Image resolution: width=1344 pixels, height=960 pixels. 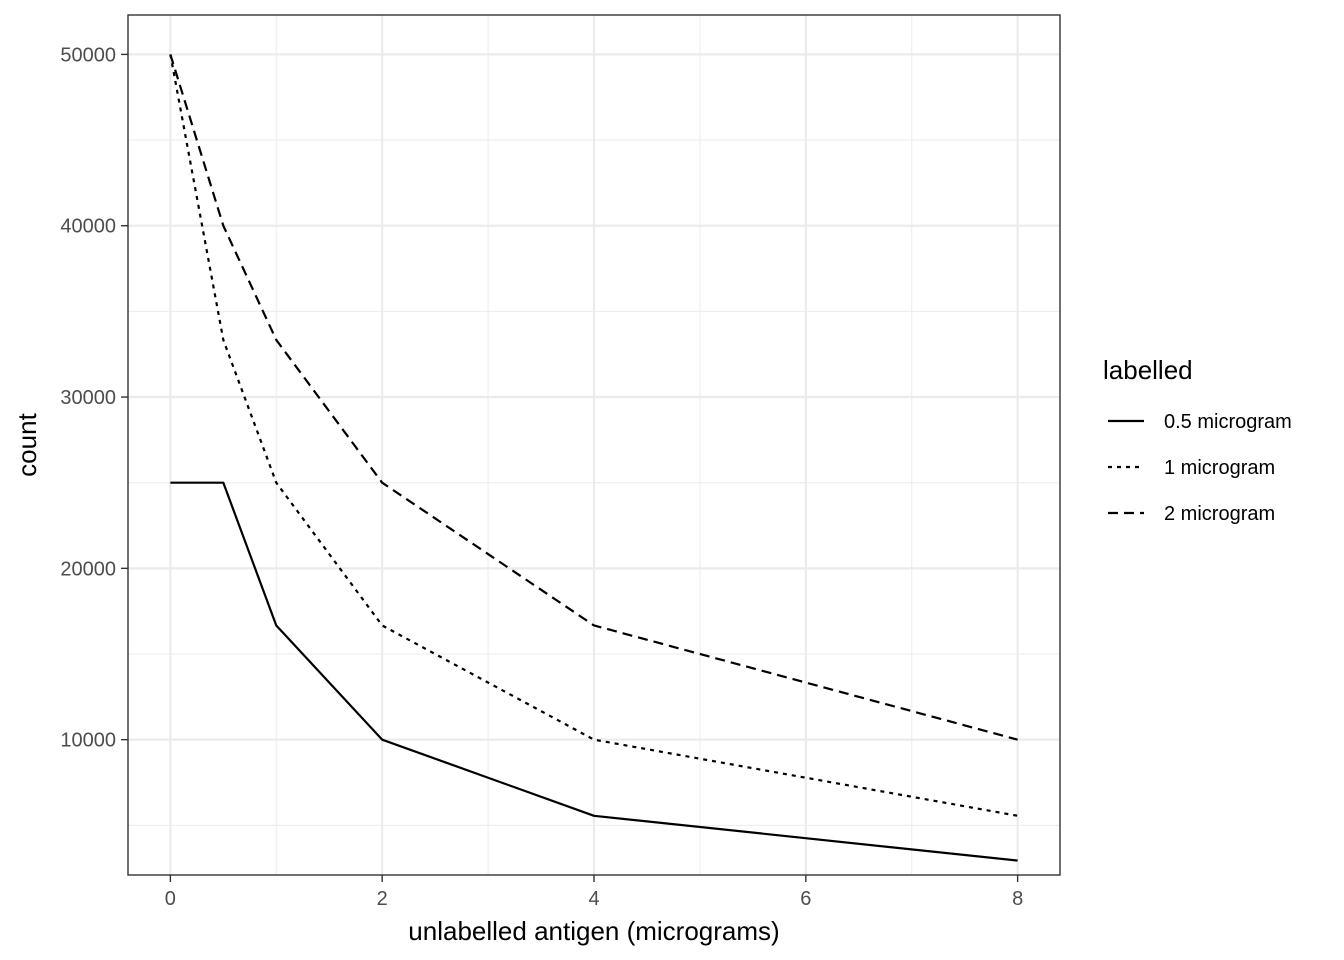 I want to click on legend-label-0: 0.5 microgram, so click(x=1228, y=422).